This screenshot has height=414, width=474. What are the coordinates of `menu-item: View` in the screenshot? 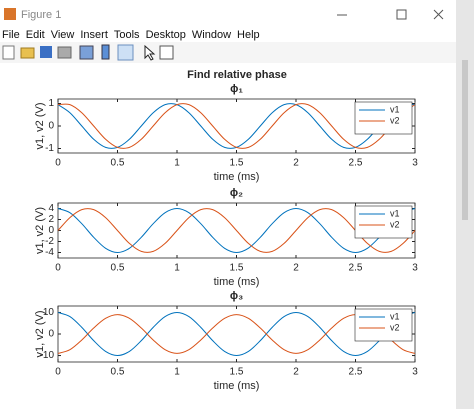 It's located at (63, 35).